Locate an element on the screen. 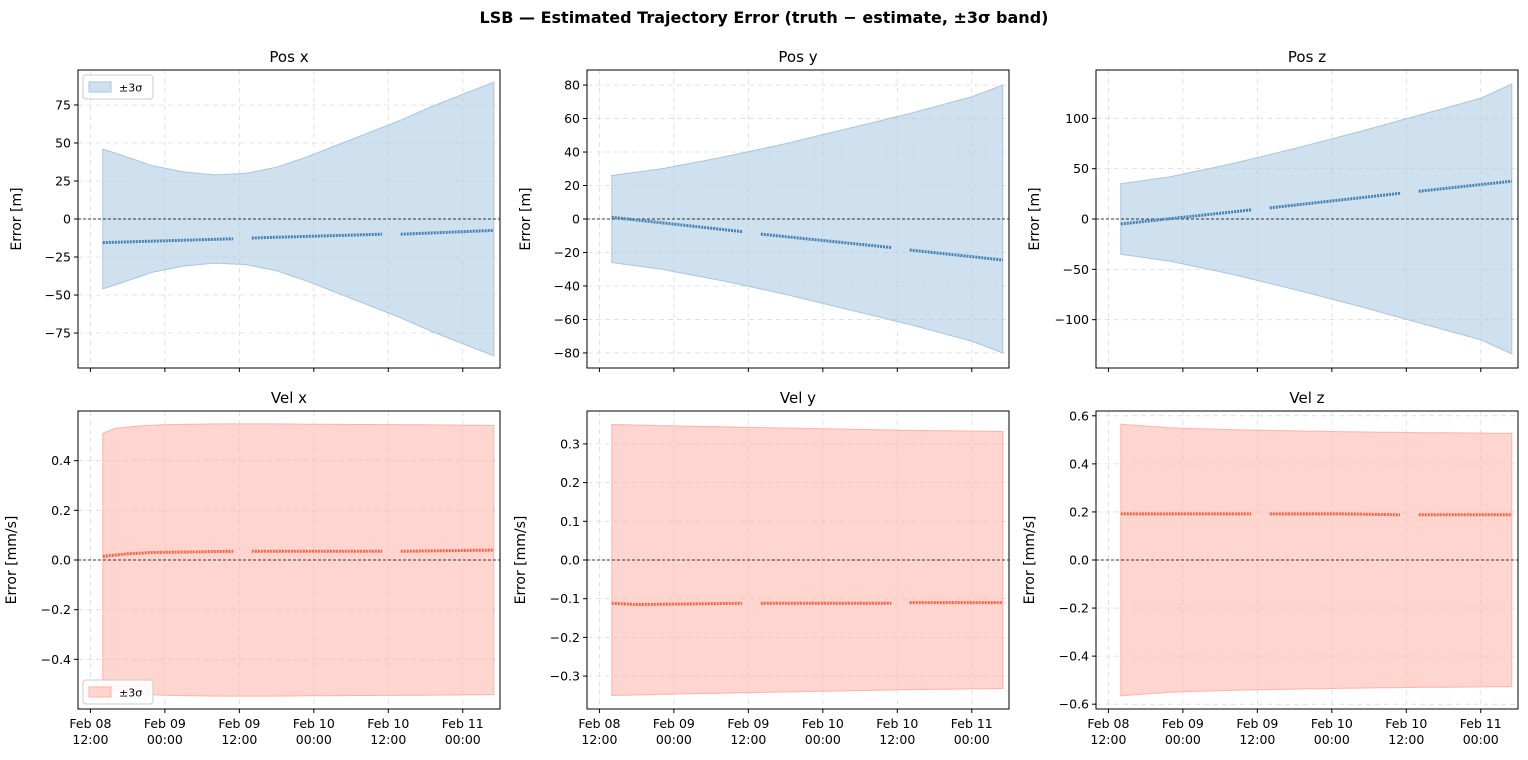 The height and width of the screenshot is (760, 1528). subplot-title: Pos y is located at coordinates (797, 57).